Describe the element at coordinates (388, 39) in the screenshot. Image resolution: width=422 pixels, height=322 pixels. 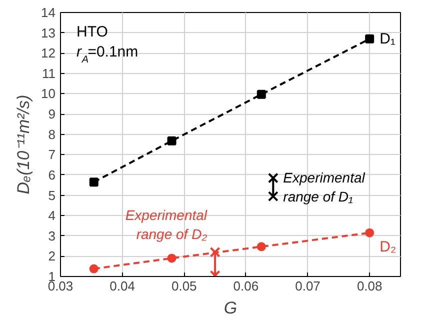
I see `series-label: D₁` at that location.